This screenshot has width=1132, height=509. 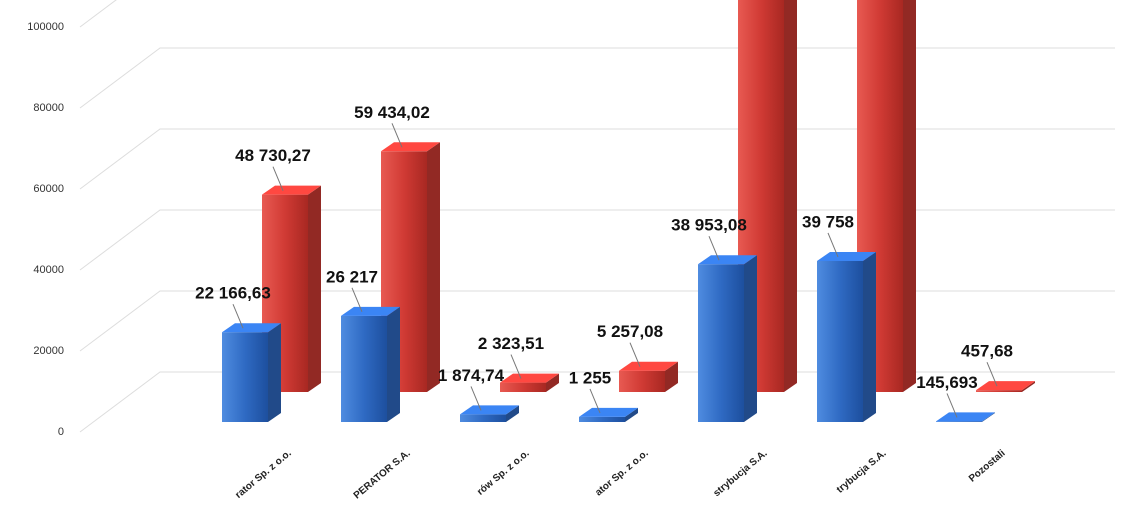 What do you see at coordinates (263, 474) in the screenshot?
I see `x-tick-label: rator Sp. z o.o.` at bounding box center [263, 474].